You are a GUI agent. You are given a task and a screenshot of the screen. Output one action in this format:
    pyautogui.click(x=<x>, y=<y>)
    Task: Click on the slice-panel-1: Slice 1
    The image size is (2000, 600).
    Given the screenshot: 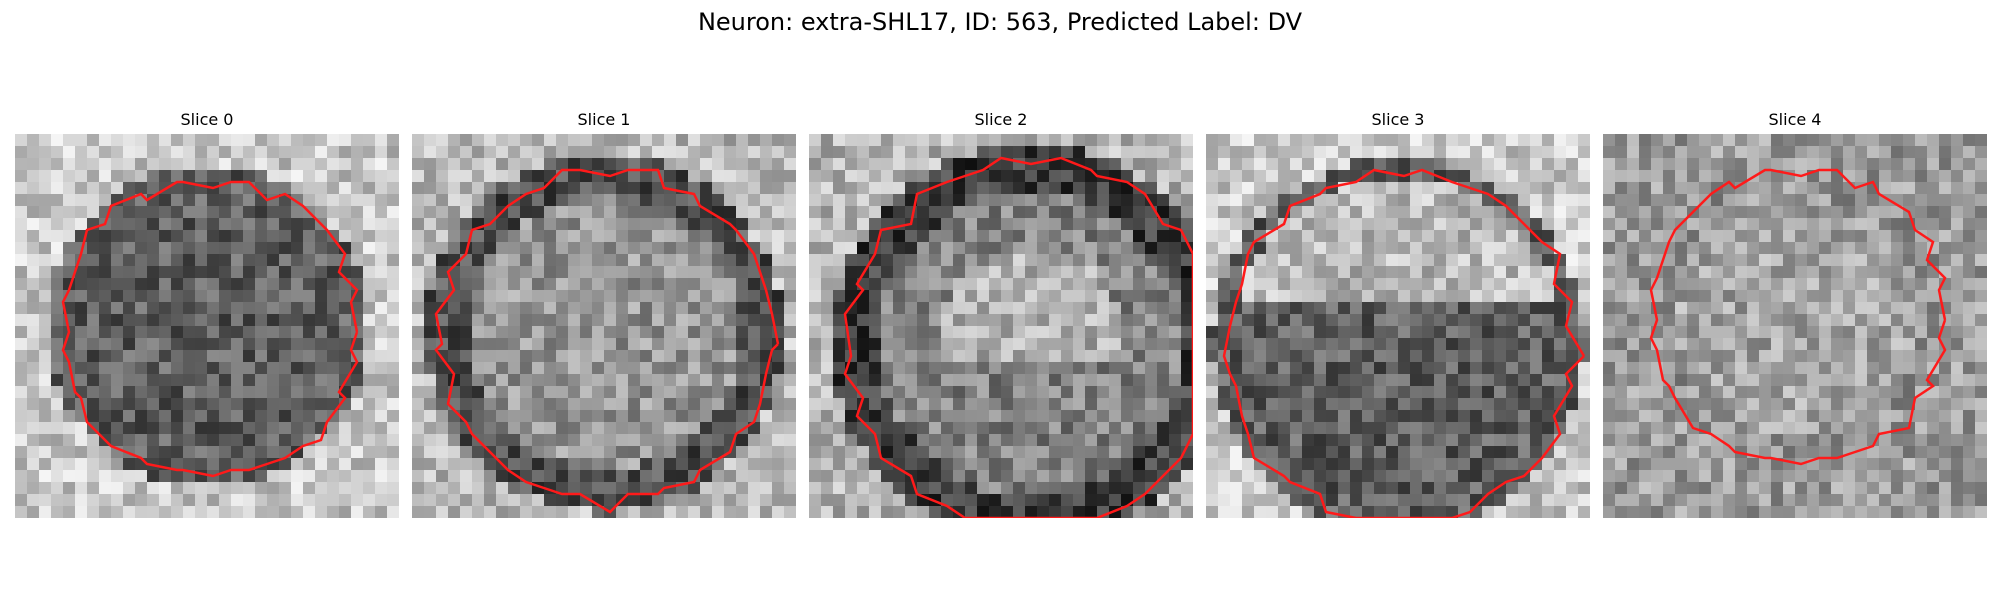 What is the action you would take?
    pyautogui.click(x=604, y=313)
    